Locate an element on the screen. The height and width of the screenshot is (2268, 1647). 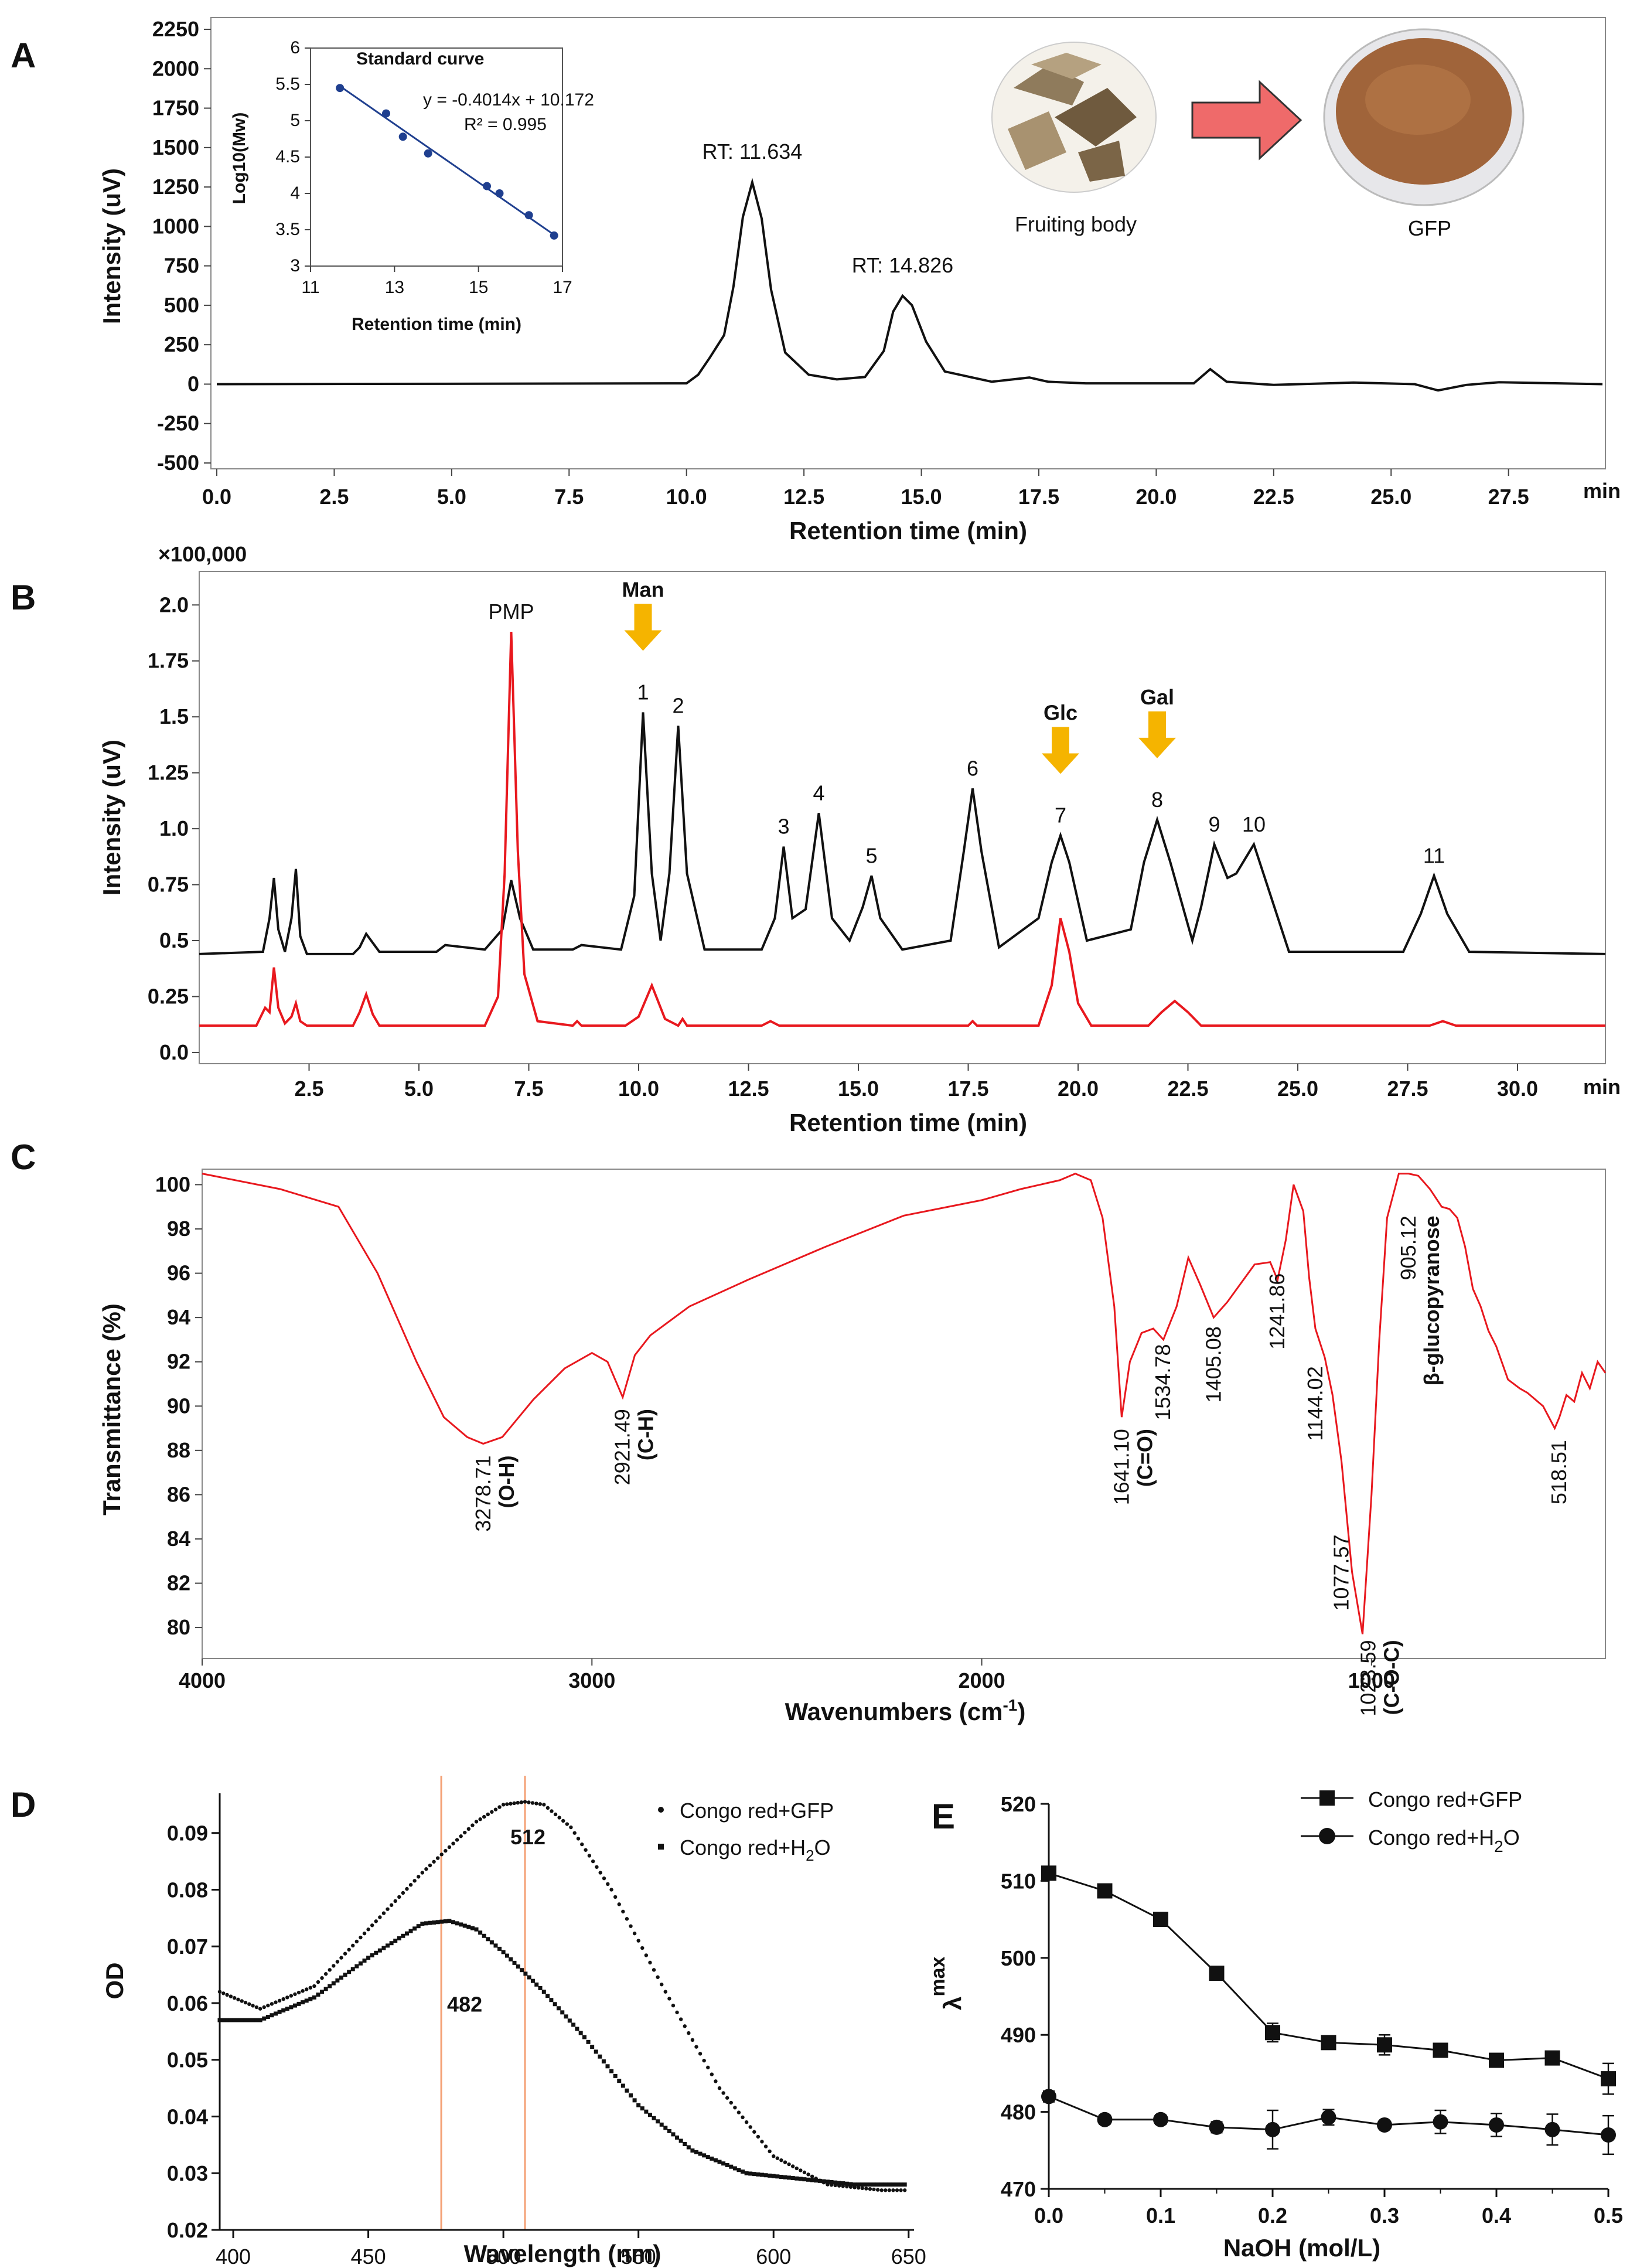
y-tick-label: 86 is located at coordinates (178, 1494).